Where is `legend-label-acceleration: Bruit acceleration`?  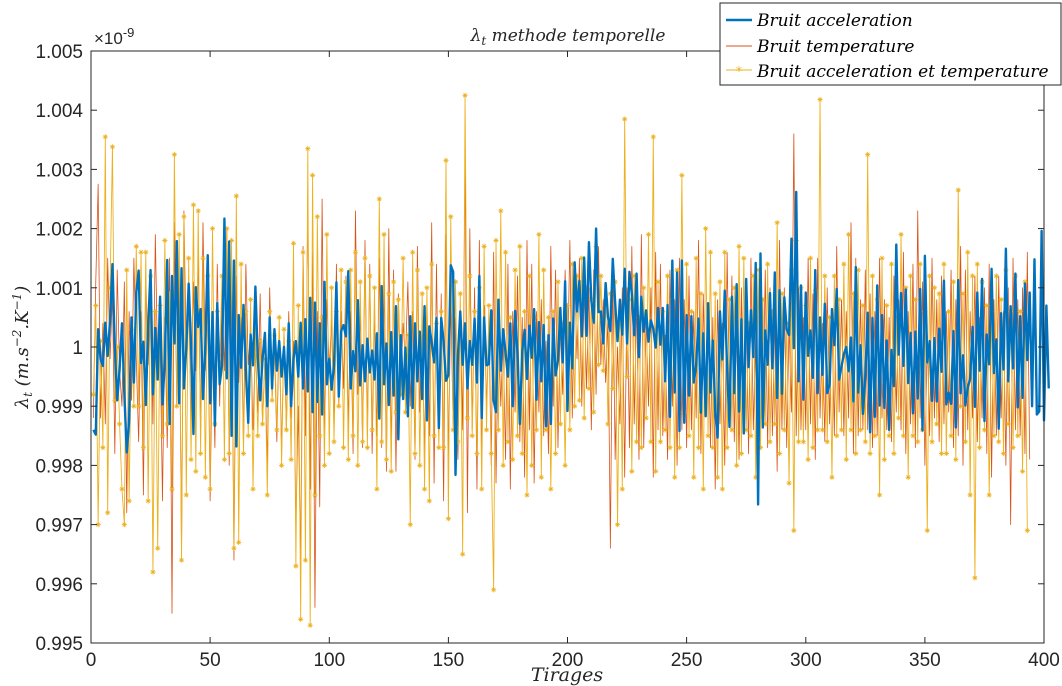 legend-label-acceleration: Bruit acceleration is located at coordinates (834, 21).